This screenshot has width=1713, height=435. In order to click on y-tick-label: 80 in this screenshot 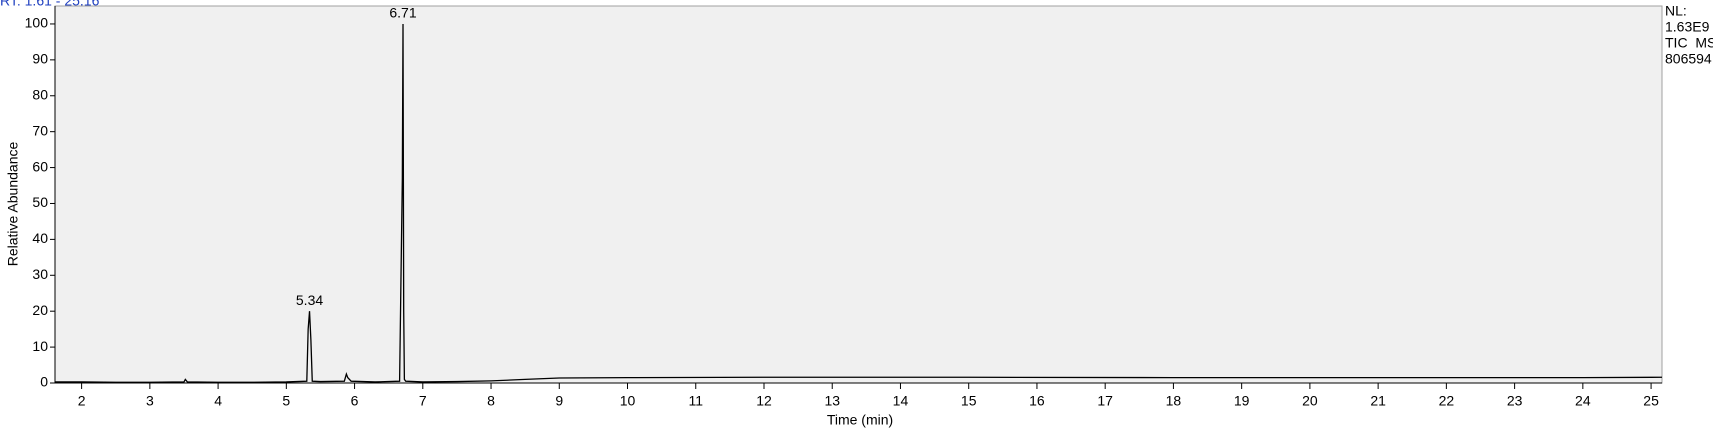, I will do `click(40, 94)`.